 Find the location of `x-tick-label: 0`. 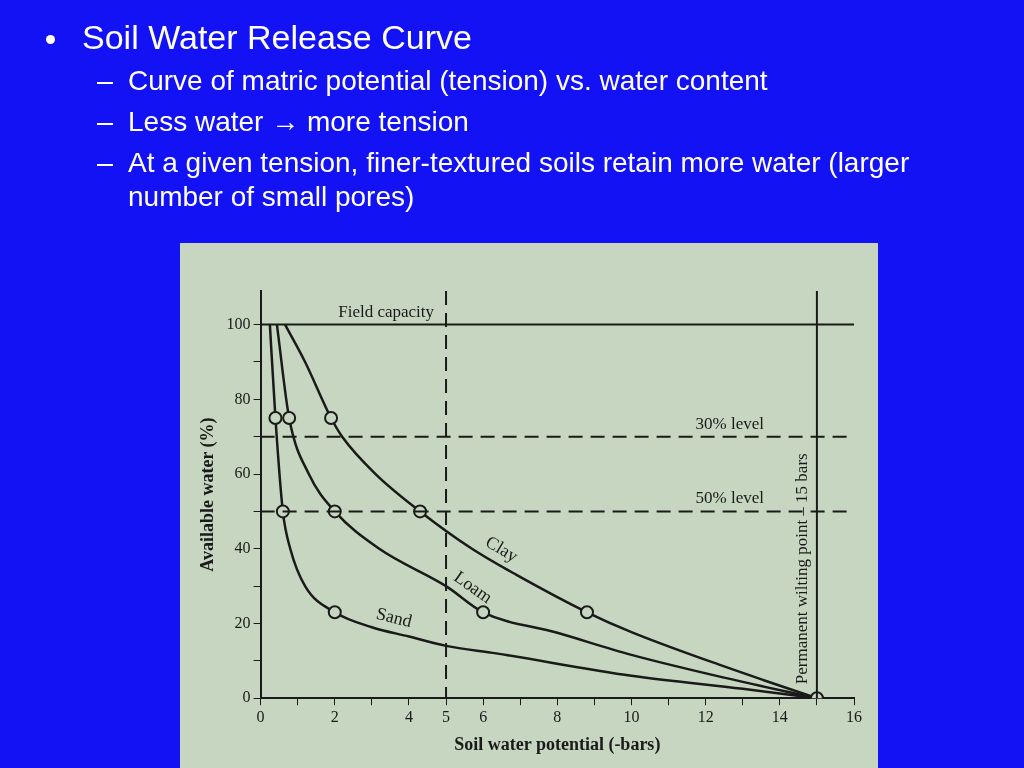

x-tick-label: 0 is located at coordinates (260, 716).